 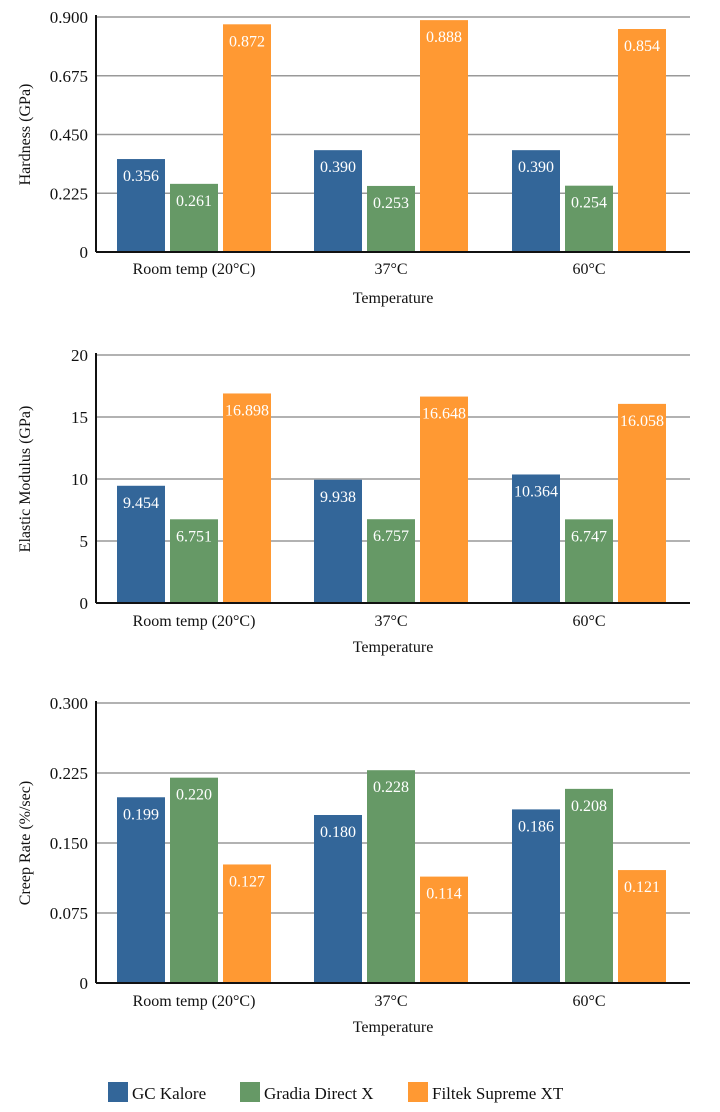 I want to click on data-label: 0.127, so click(x=247, y=881).